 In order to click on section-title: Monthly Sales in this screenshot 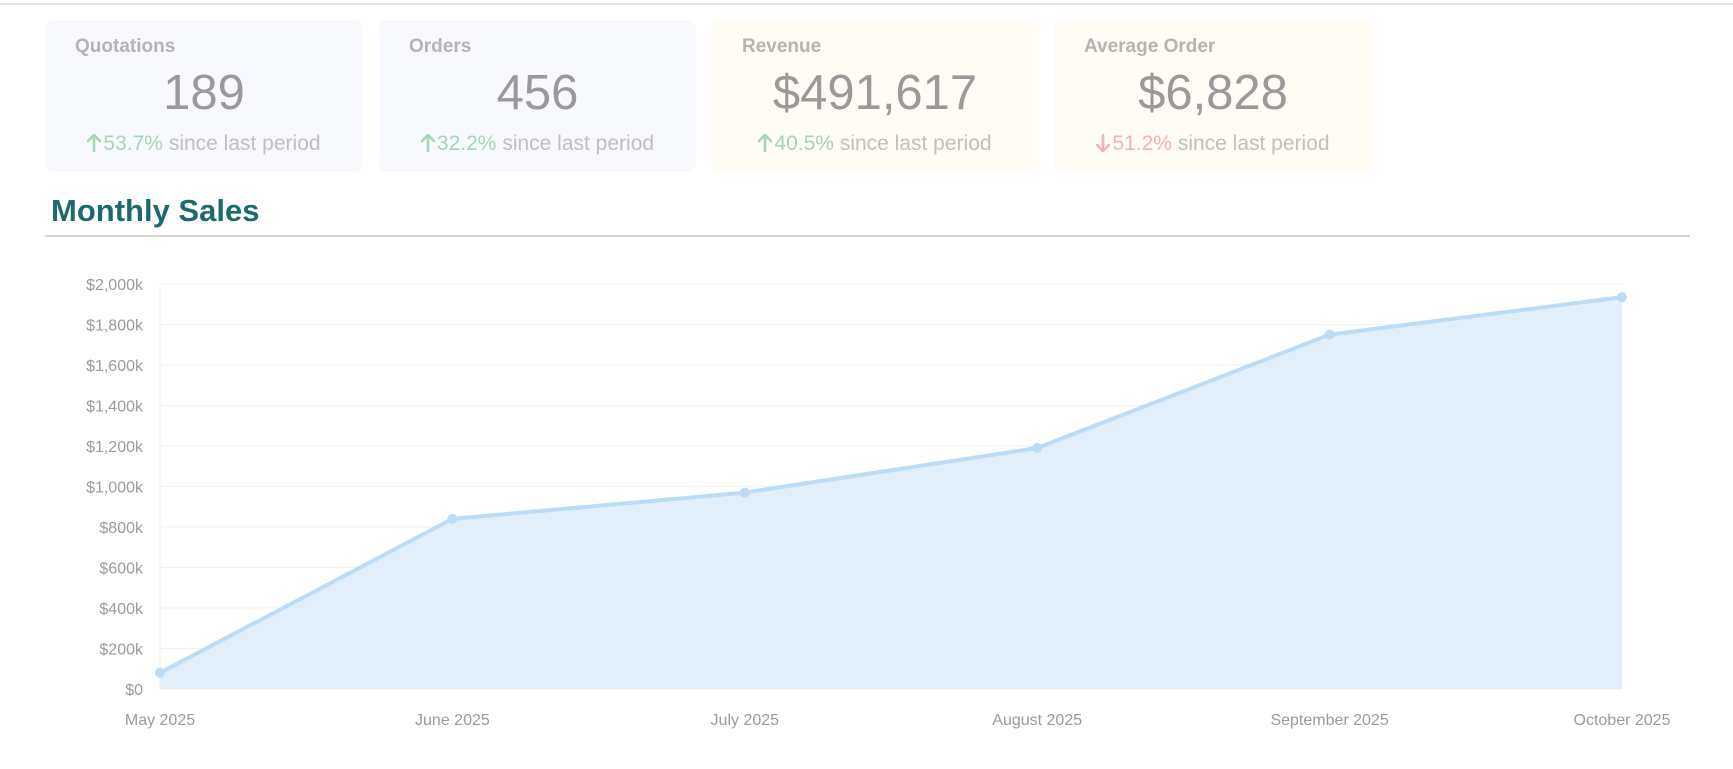, I will do `click(155, 210)`.